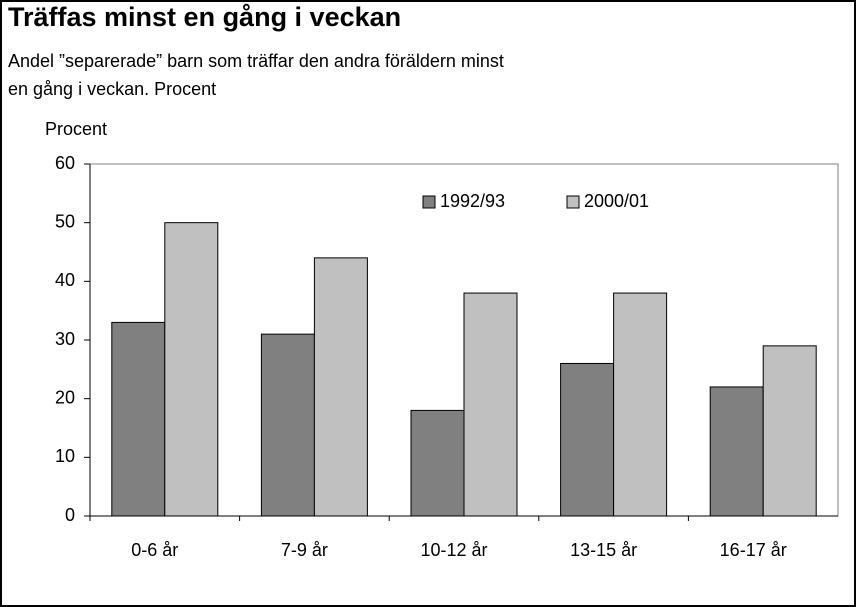 The width and height of the screenshot is (856, 607). What do you see at coordinates (65, 163) in the screenshot?
I see `y-tick-label: 60` at bounding box center [65, 163].